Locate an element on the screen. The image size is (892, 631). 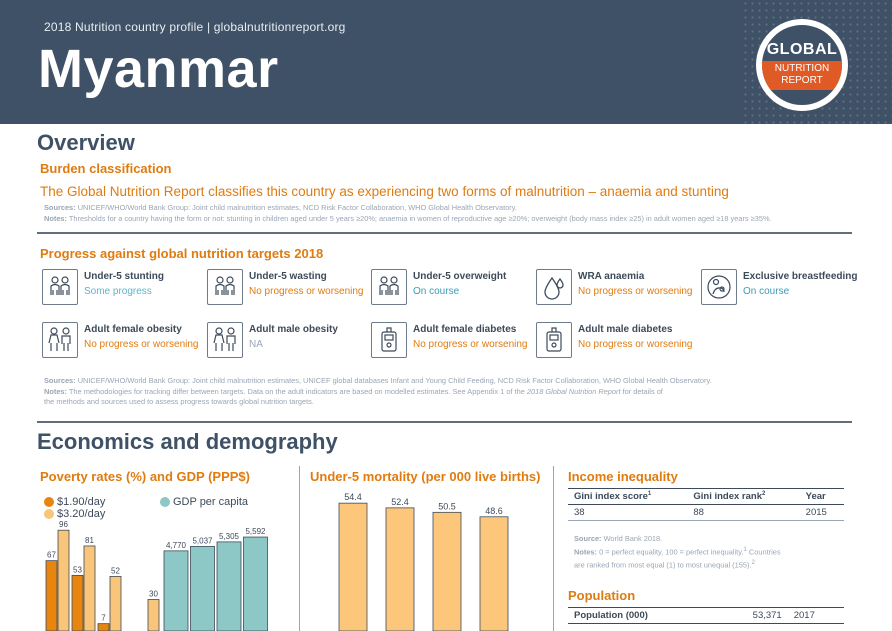
legend-item: GDP per capita is located at coordinates (204, 502).